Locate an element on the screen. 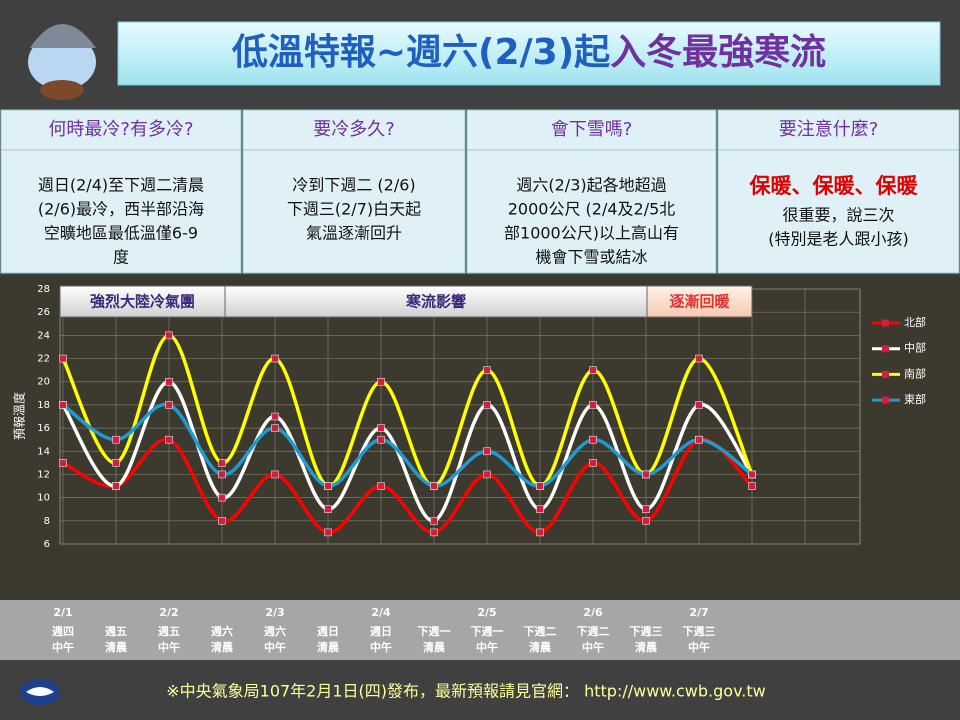 The image size is (960, 720). x-tick-label: 2/5 is located at coordinates (486, 612).